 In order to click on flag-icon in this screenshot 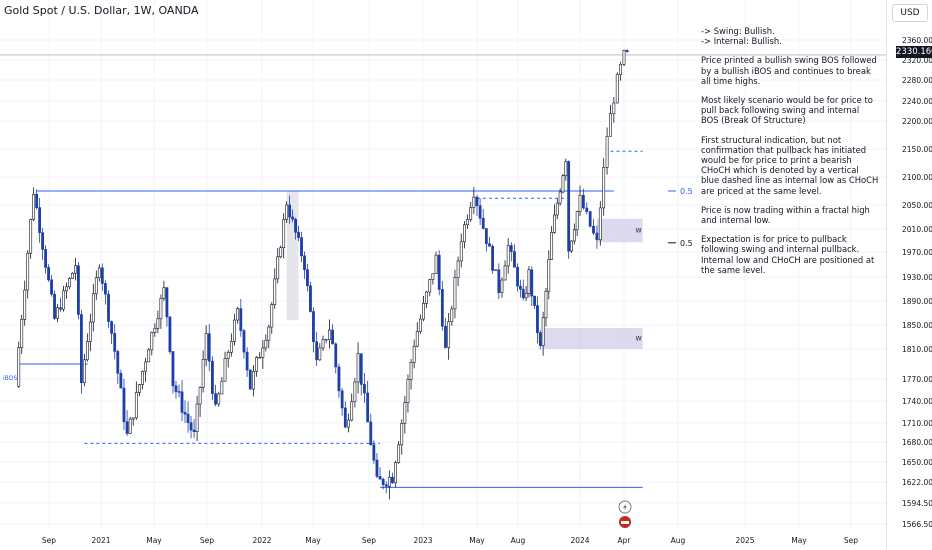, I will do `click(625, 522)`.